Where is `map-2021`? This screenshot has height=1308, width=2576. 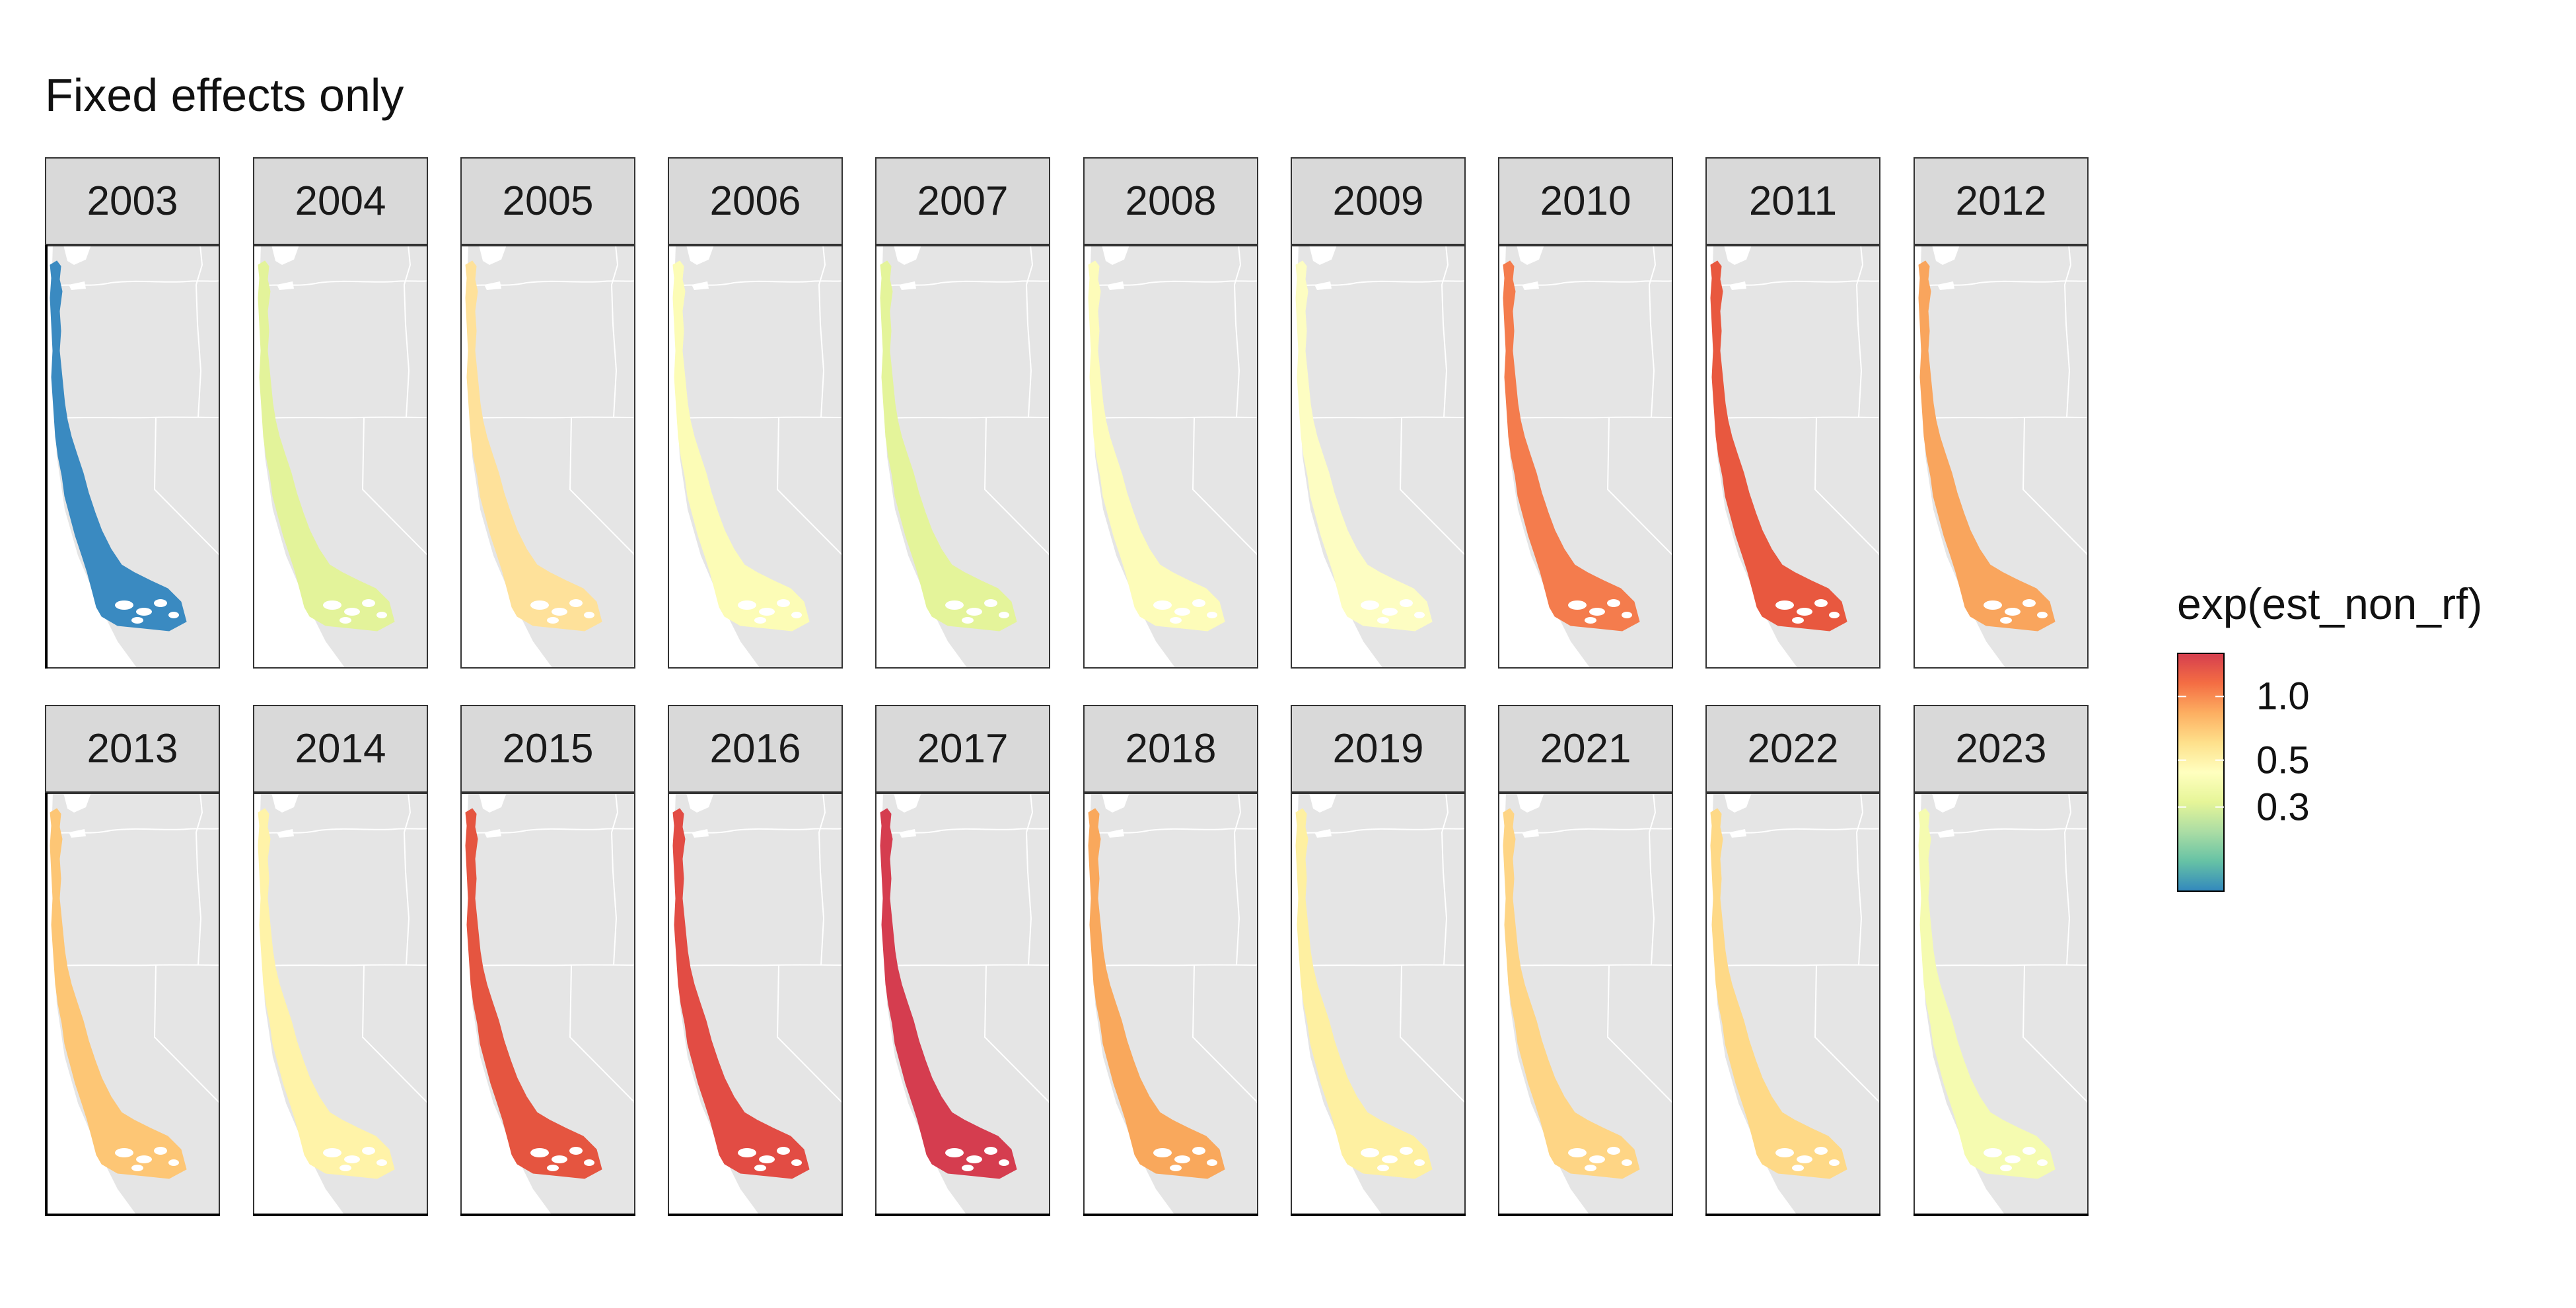
map-2021 is located at coordinates (1585, 1005).